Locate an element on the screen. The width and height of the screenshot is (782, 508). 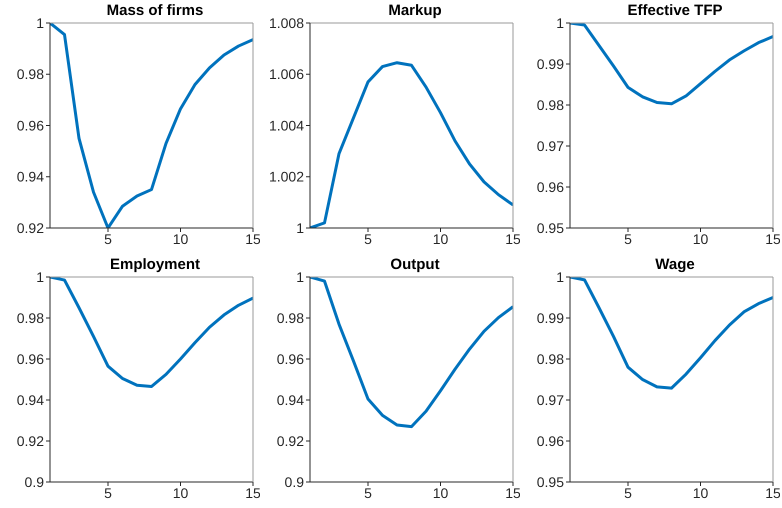
y-tick-label: 1.008 is located at coordinates (286, 22).